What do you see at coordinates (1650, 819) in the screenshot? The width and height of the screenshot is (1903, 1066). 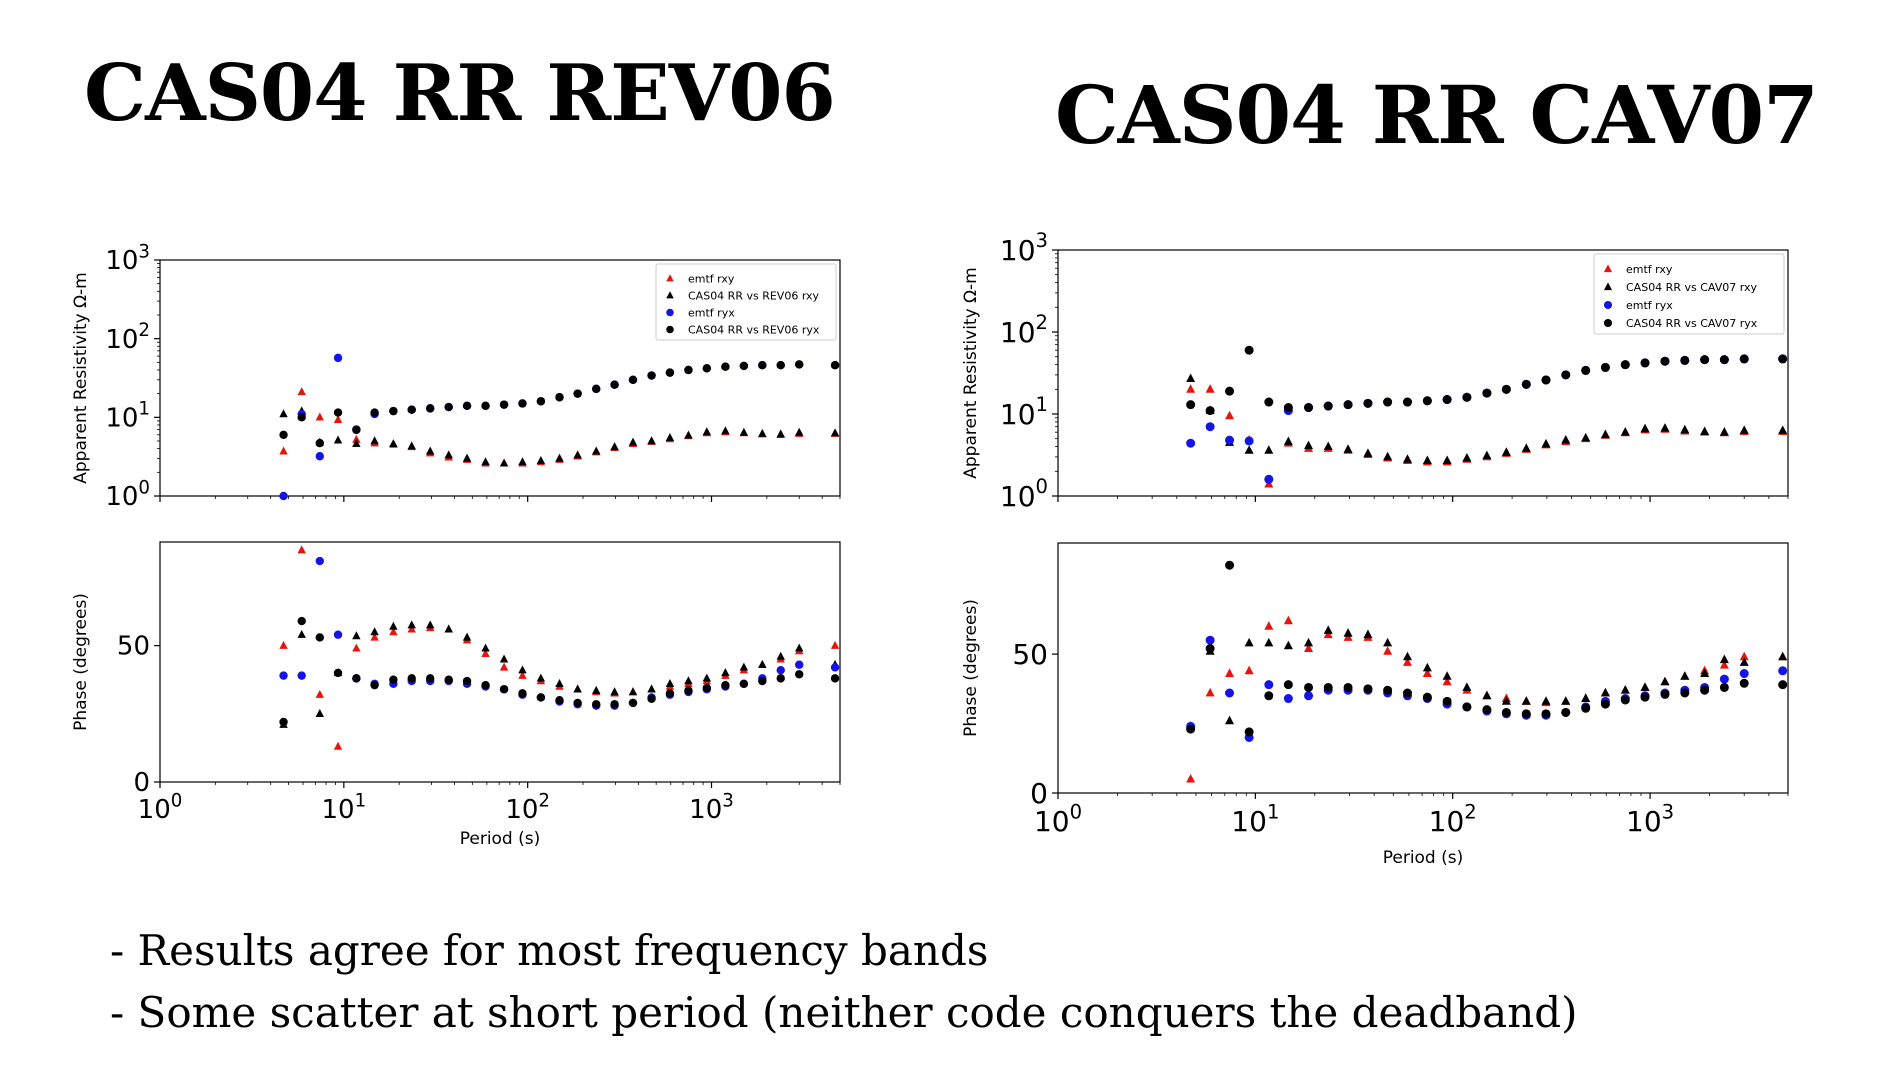 I see `x-tick-label: 10³` at bounding box center [1650, 819].